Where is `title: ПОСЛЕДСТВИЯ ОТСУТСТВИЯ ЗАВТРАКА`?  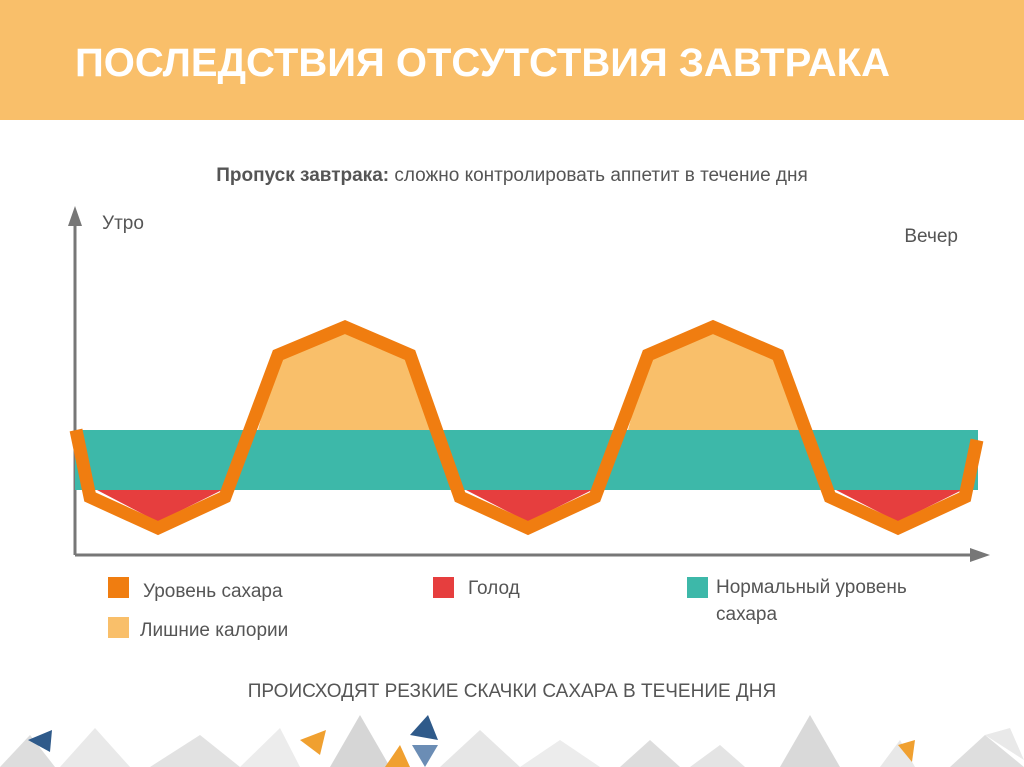
title: ПОСЛЕДСТВИЯ ОТСУТСТВИЯ ЗАВТРАКА is located at coordinates (482, 63).